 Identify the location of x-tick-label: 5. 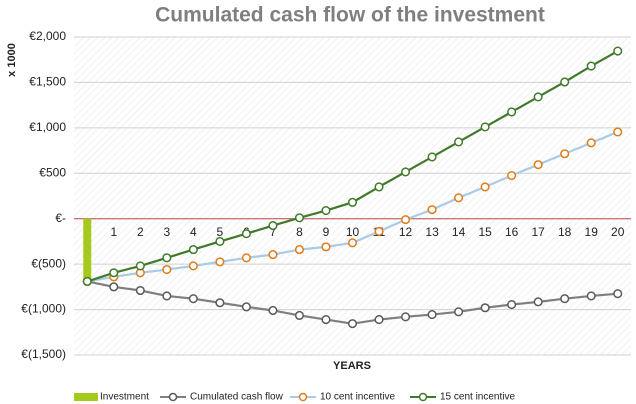
(220, 232).